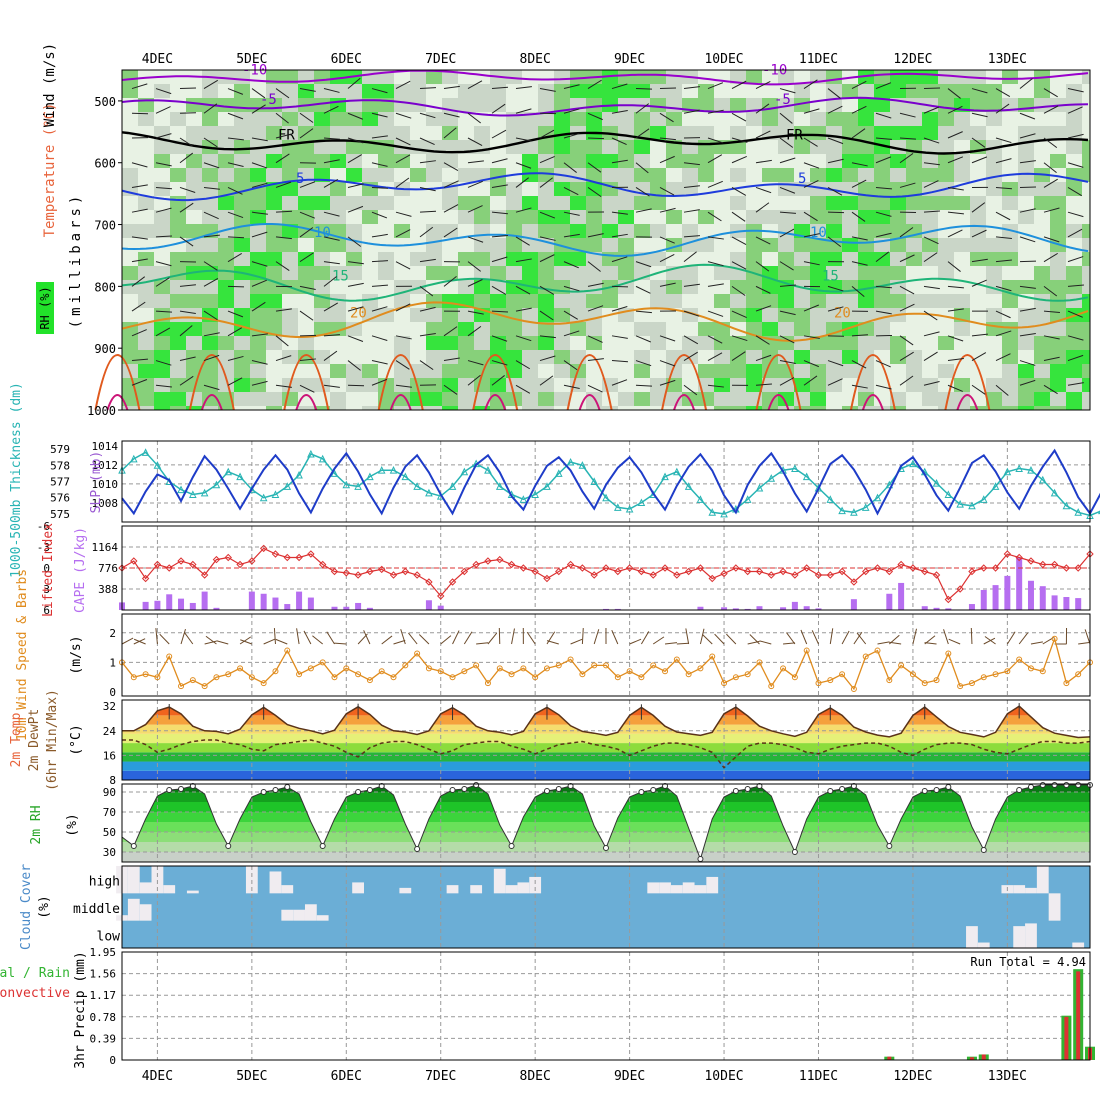 The height and width of the screenshot is (1100, 1100). I want to click on rh-band, so click(606, 857).